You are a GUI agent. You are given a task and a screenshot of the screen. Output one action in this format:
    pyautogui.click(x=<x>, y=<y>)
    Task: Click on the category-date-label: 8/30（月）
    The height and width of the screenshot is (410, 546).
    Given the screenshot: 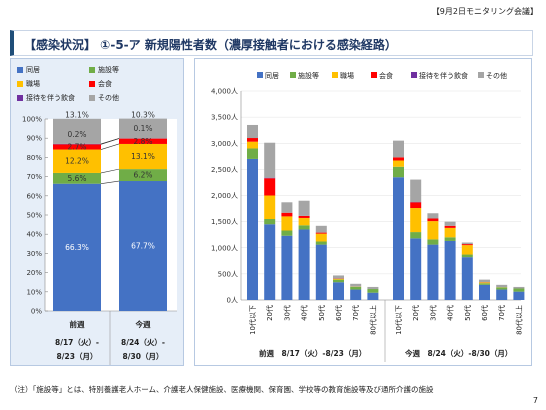 What is the action you would take?
    pyautogui.click(x=143, y=356)
    